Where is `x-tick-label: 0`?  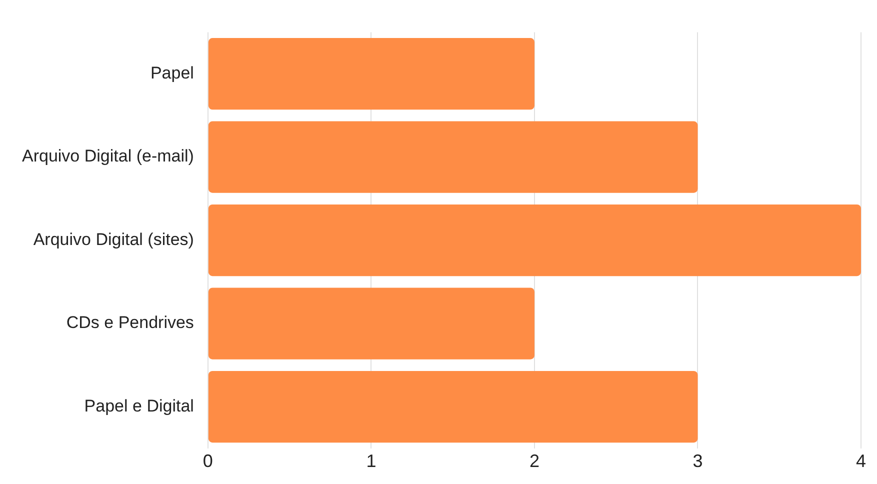 x-tick-label: 0 is located at coordinates (207, 461).